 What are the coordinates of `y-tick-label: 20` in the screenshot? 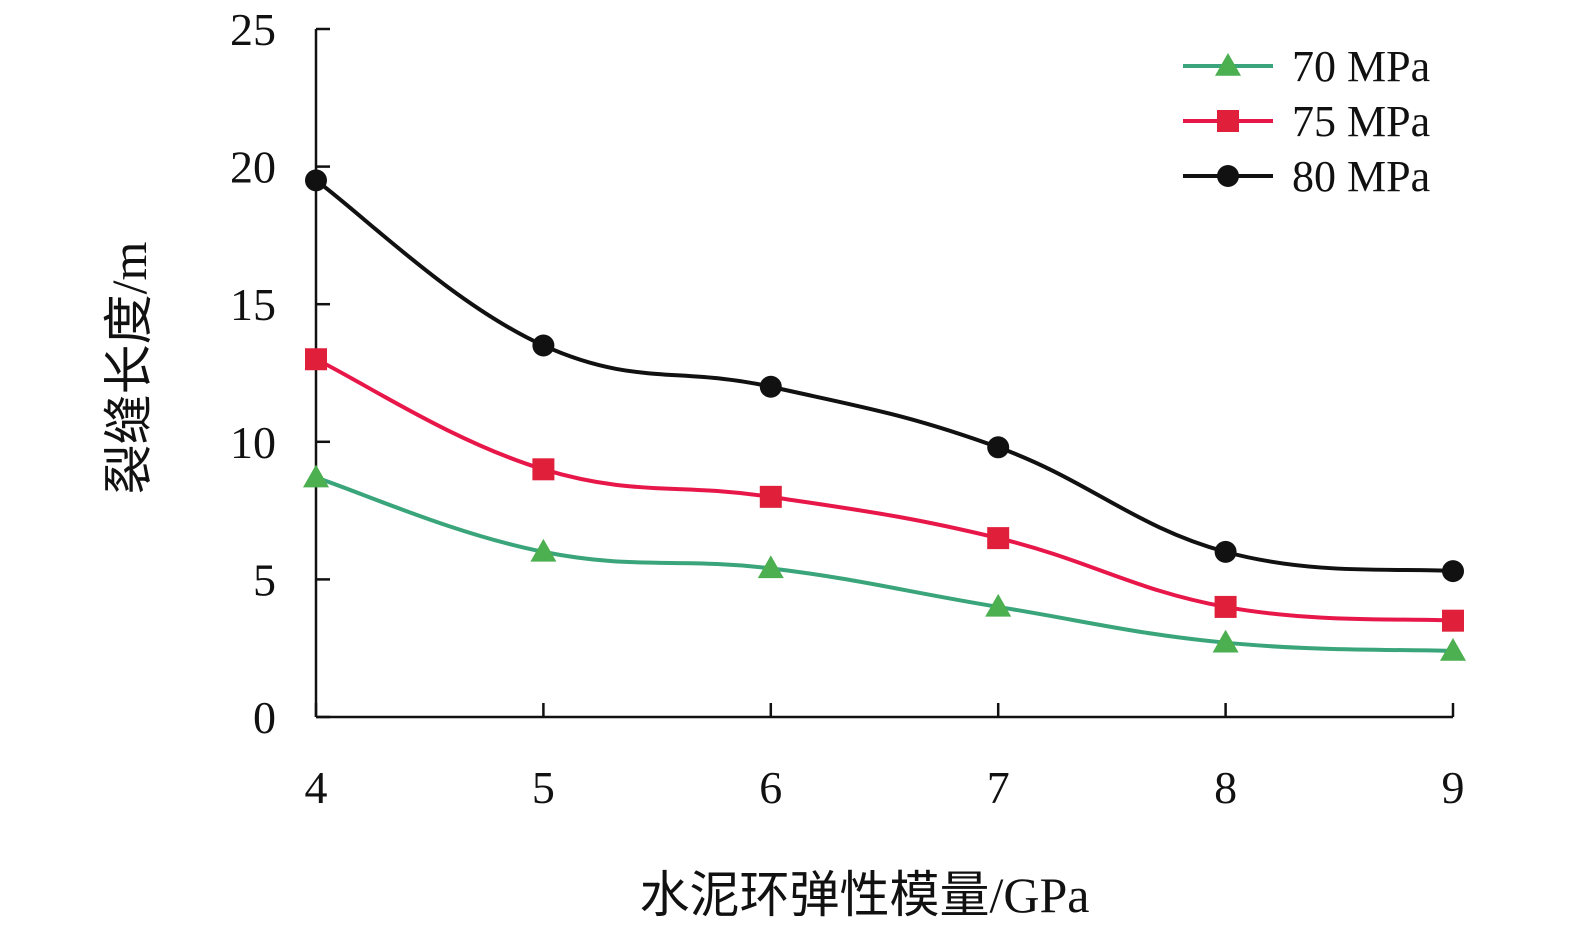 It's located at (253, 167).